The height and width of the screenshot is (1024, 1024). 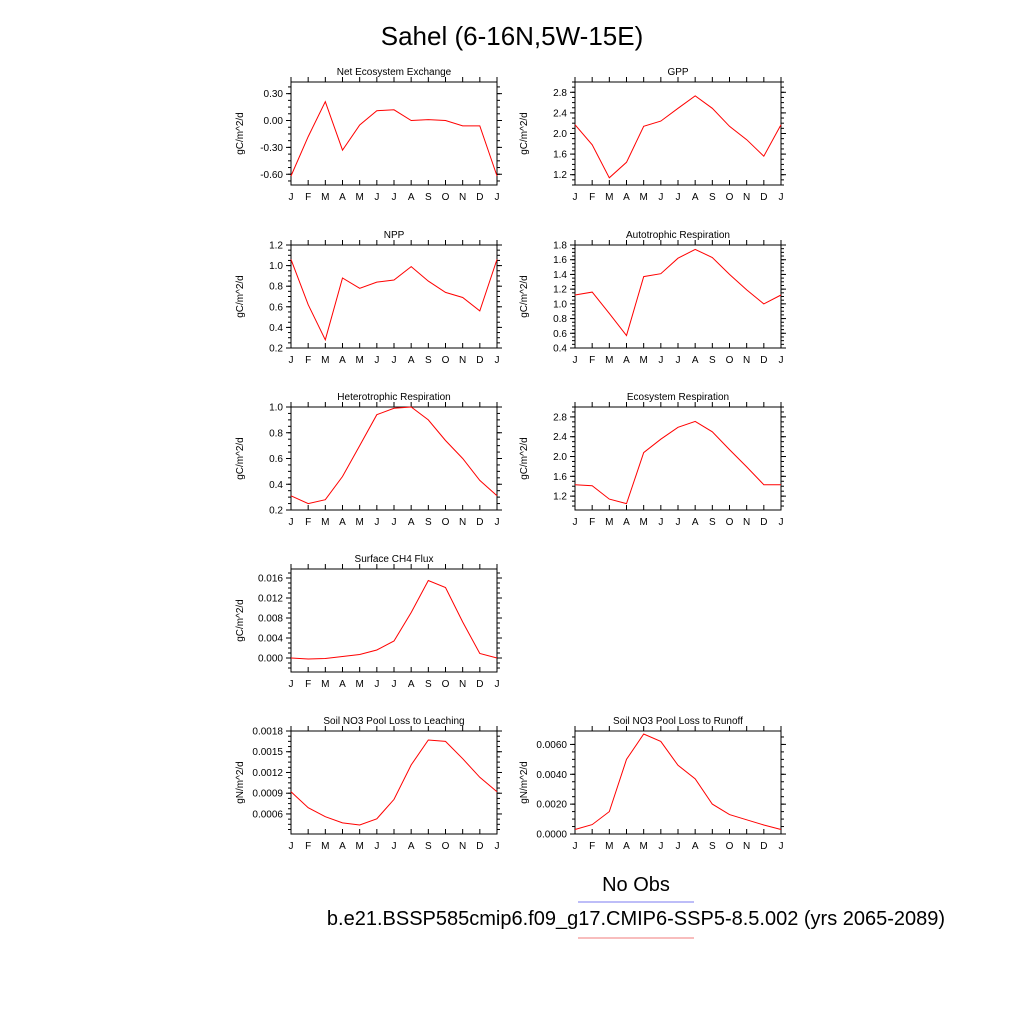 I want to click on legend-label-obs: No Obs, so click(x=636, y=885).